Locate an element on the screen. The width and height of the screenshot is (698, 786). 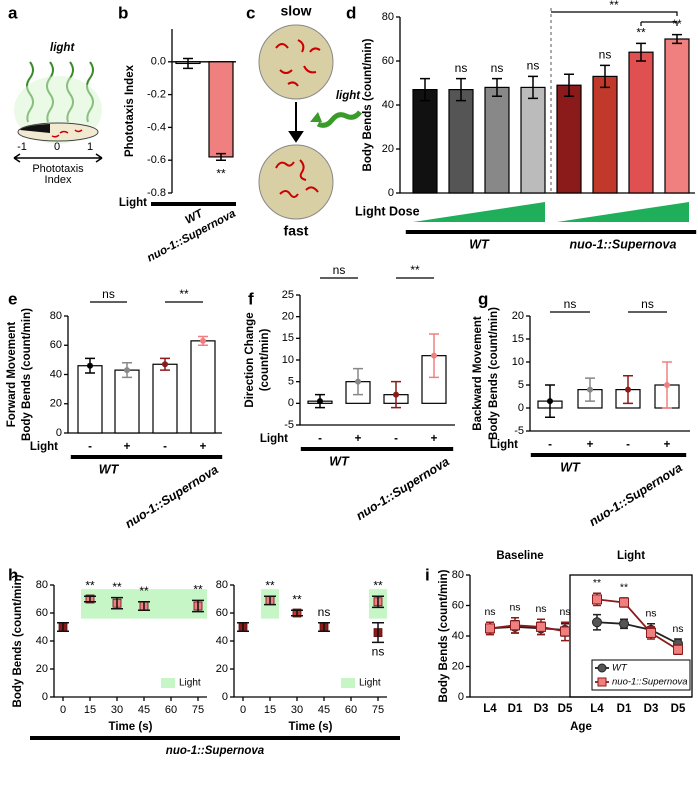
light-squiggle is located at coordinates (339, 119).